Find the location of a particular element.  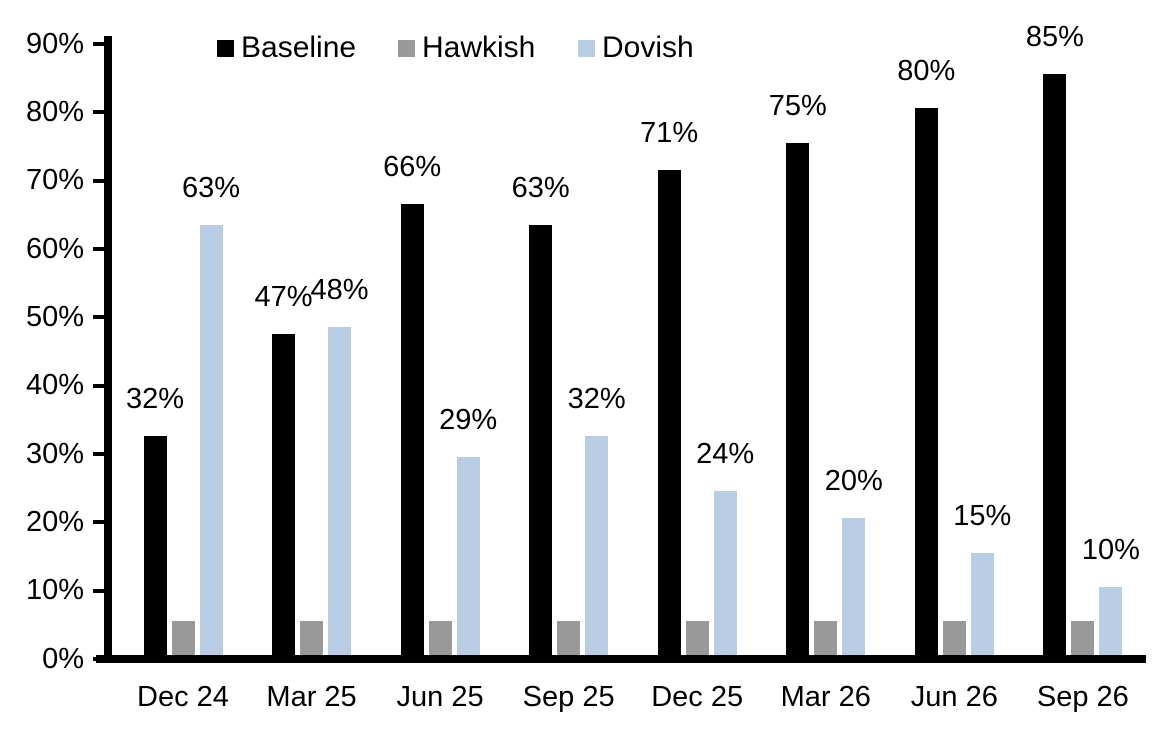

y-axis-label-20-: 20% is located at coordinates (54, 521).